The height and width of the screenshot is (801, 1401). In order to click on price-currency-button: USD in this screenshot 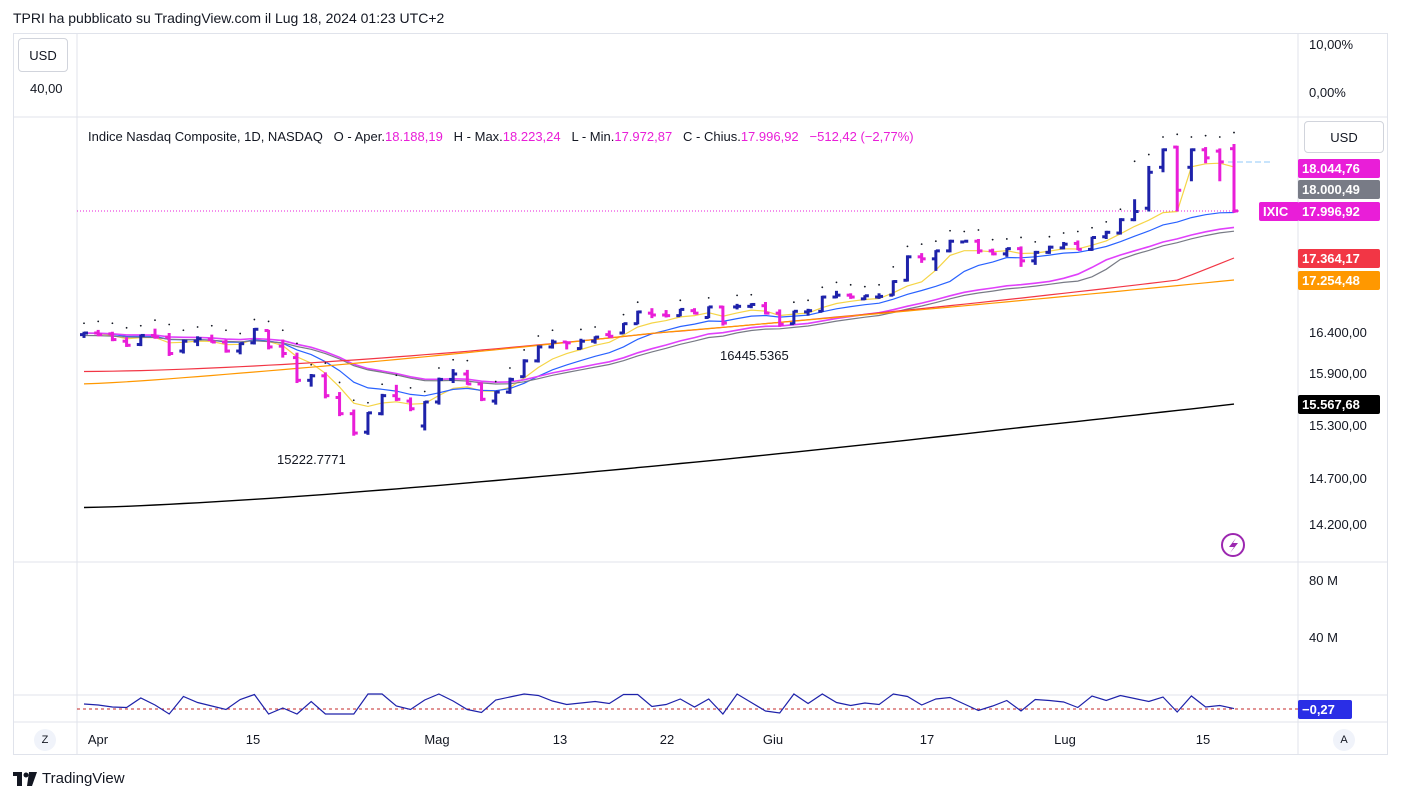, I will do `click(1344, 137)`.